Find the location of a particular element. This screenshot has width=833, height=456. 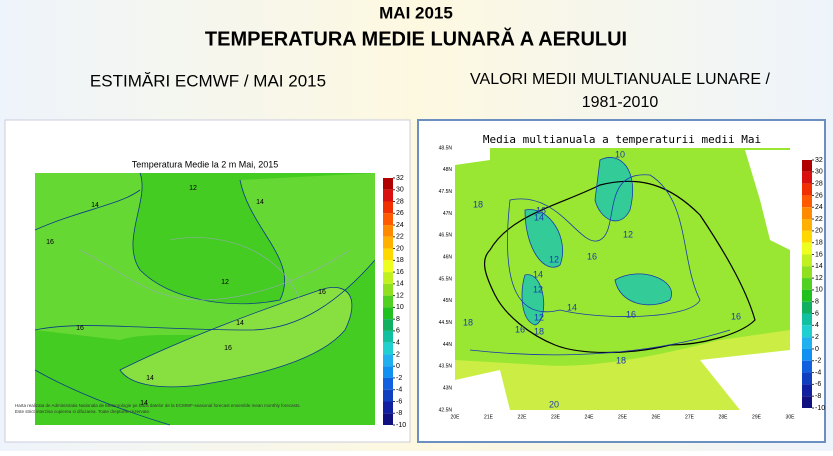

lat-label: 42.5N is located at coordinates (446, 410).